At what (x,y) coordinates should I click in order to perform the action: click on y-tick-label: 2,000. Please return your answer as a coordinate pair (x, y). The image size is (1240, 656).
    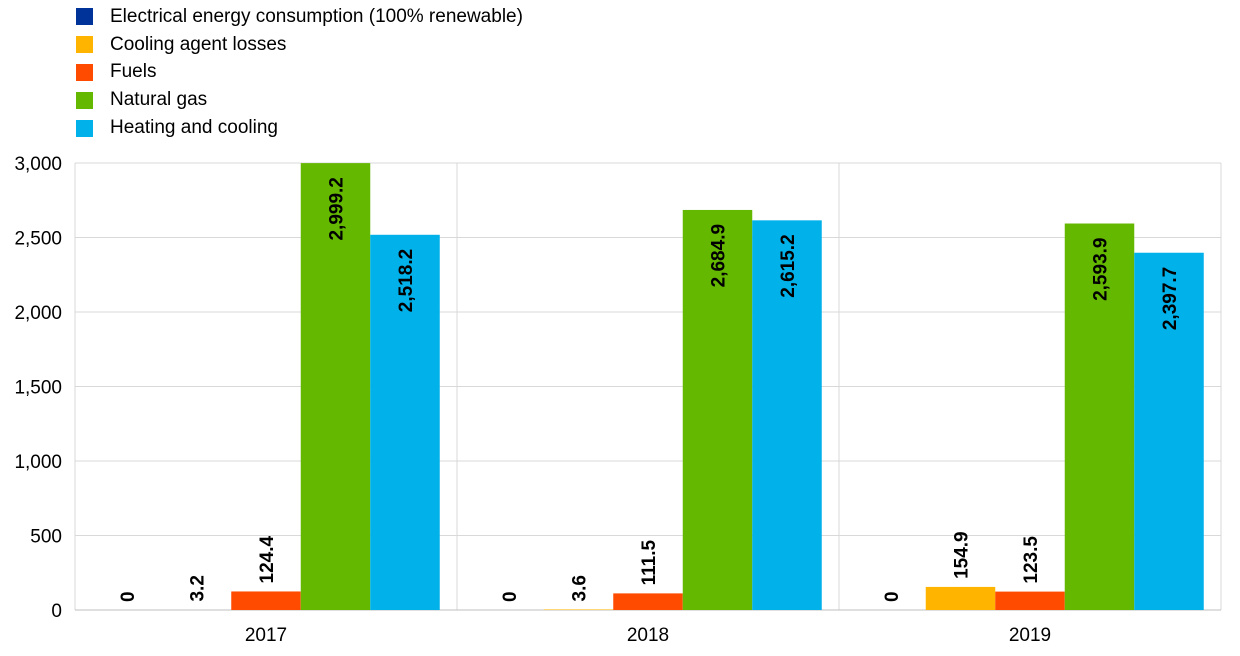
    Looking at the image, I should click on (38, 313).